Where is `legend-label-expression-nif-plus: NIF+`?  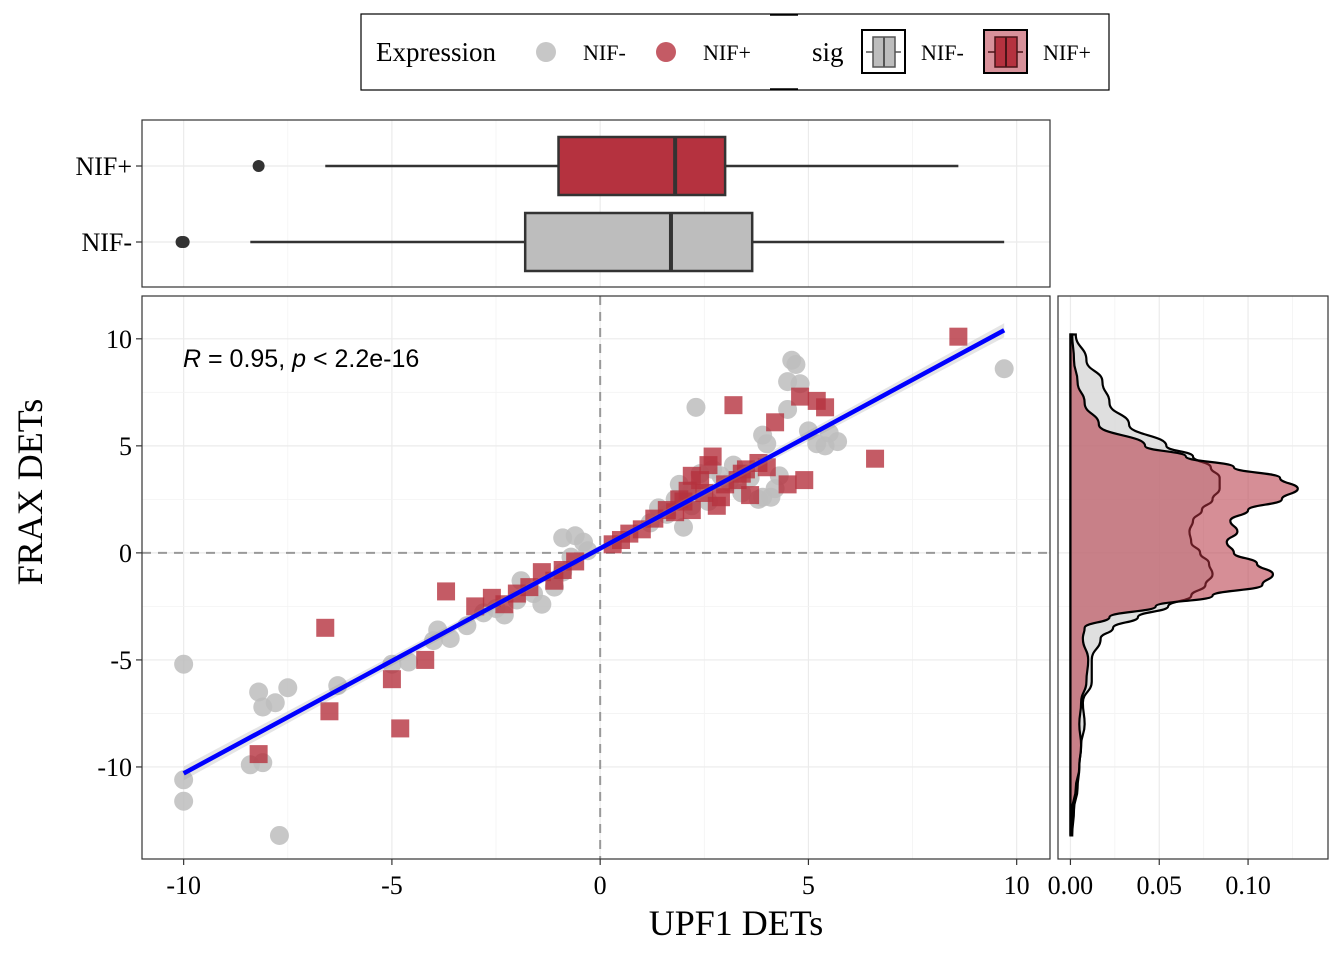 legend-label-expression-nif-plus: NIF+ is located at coordinates (727, 52).